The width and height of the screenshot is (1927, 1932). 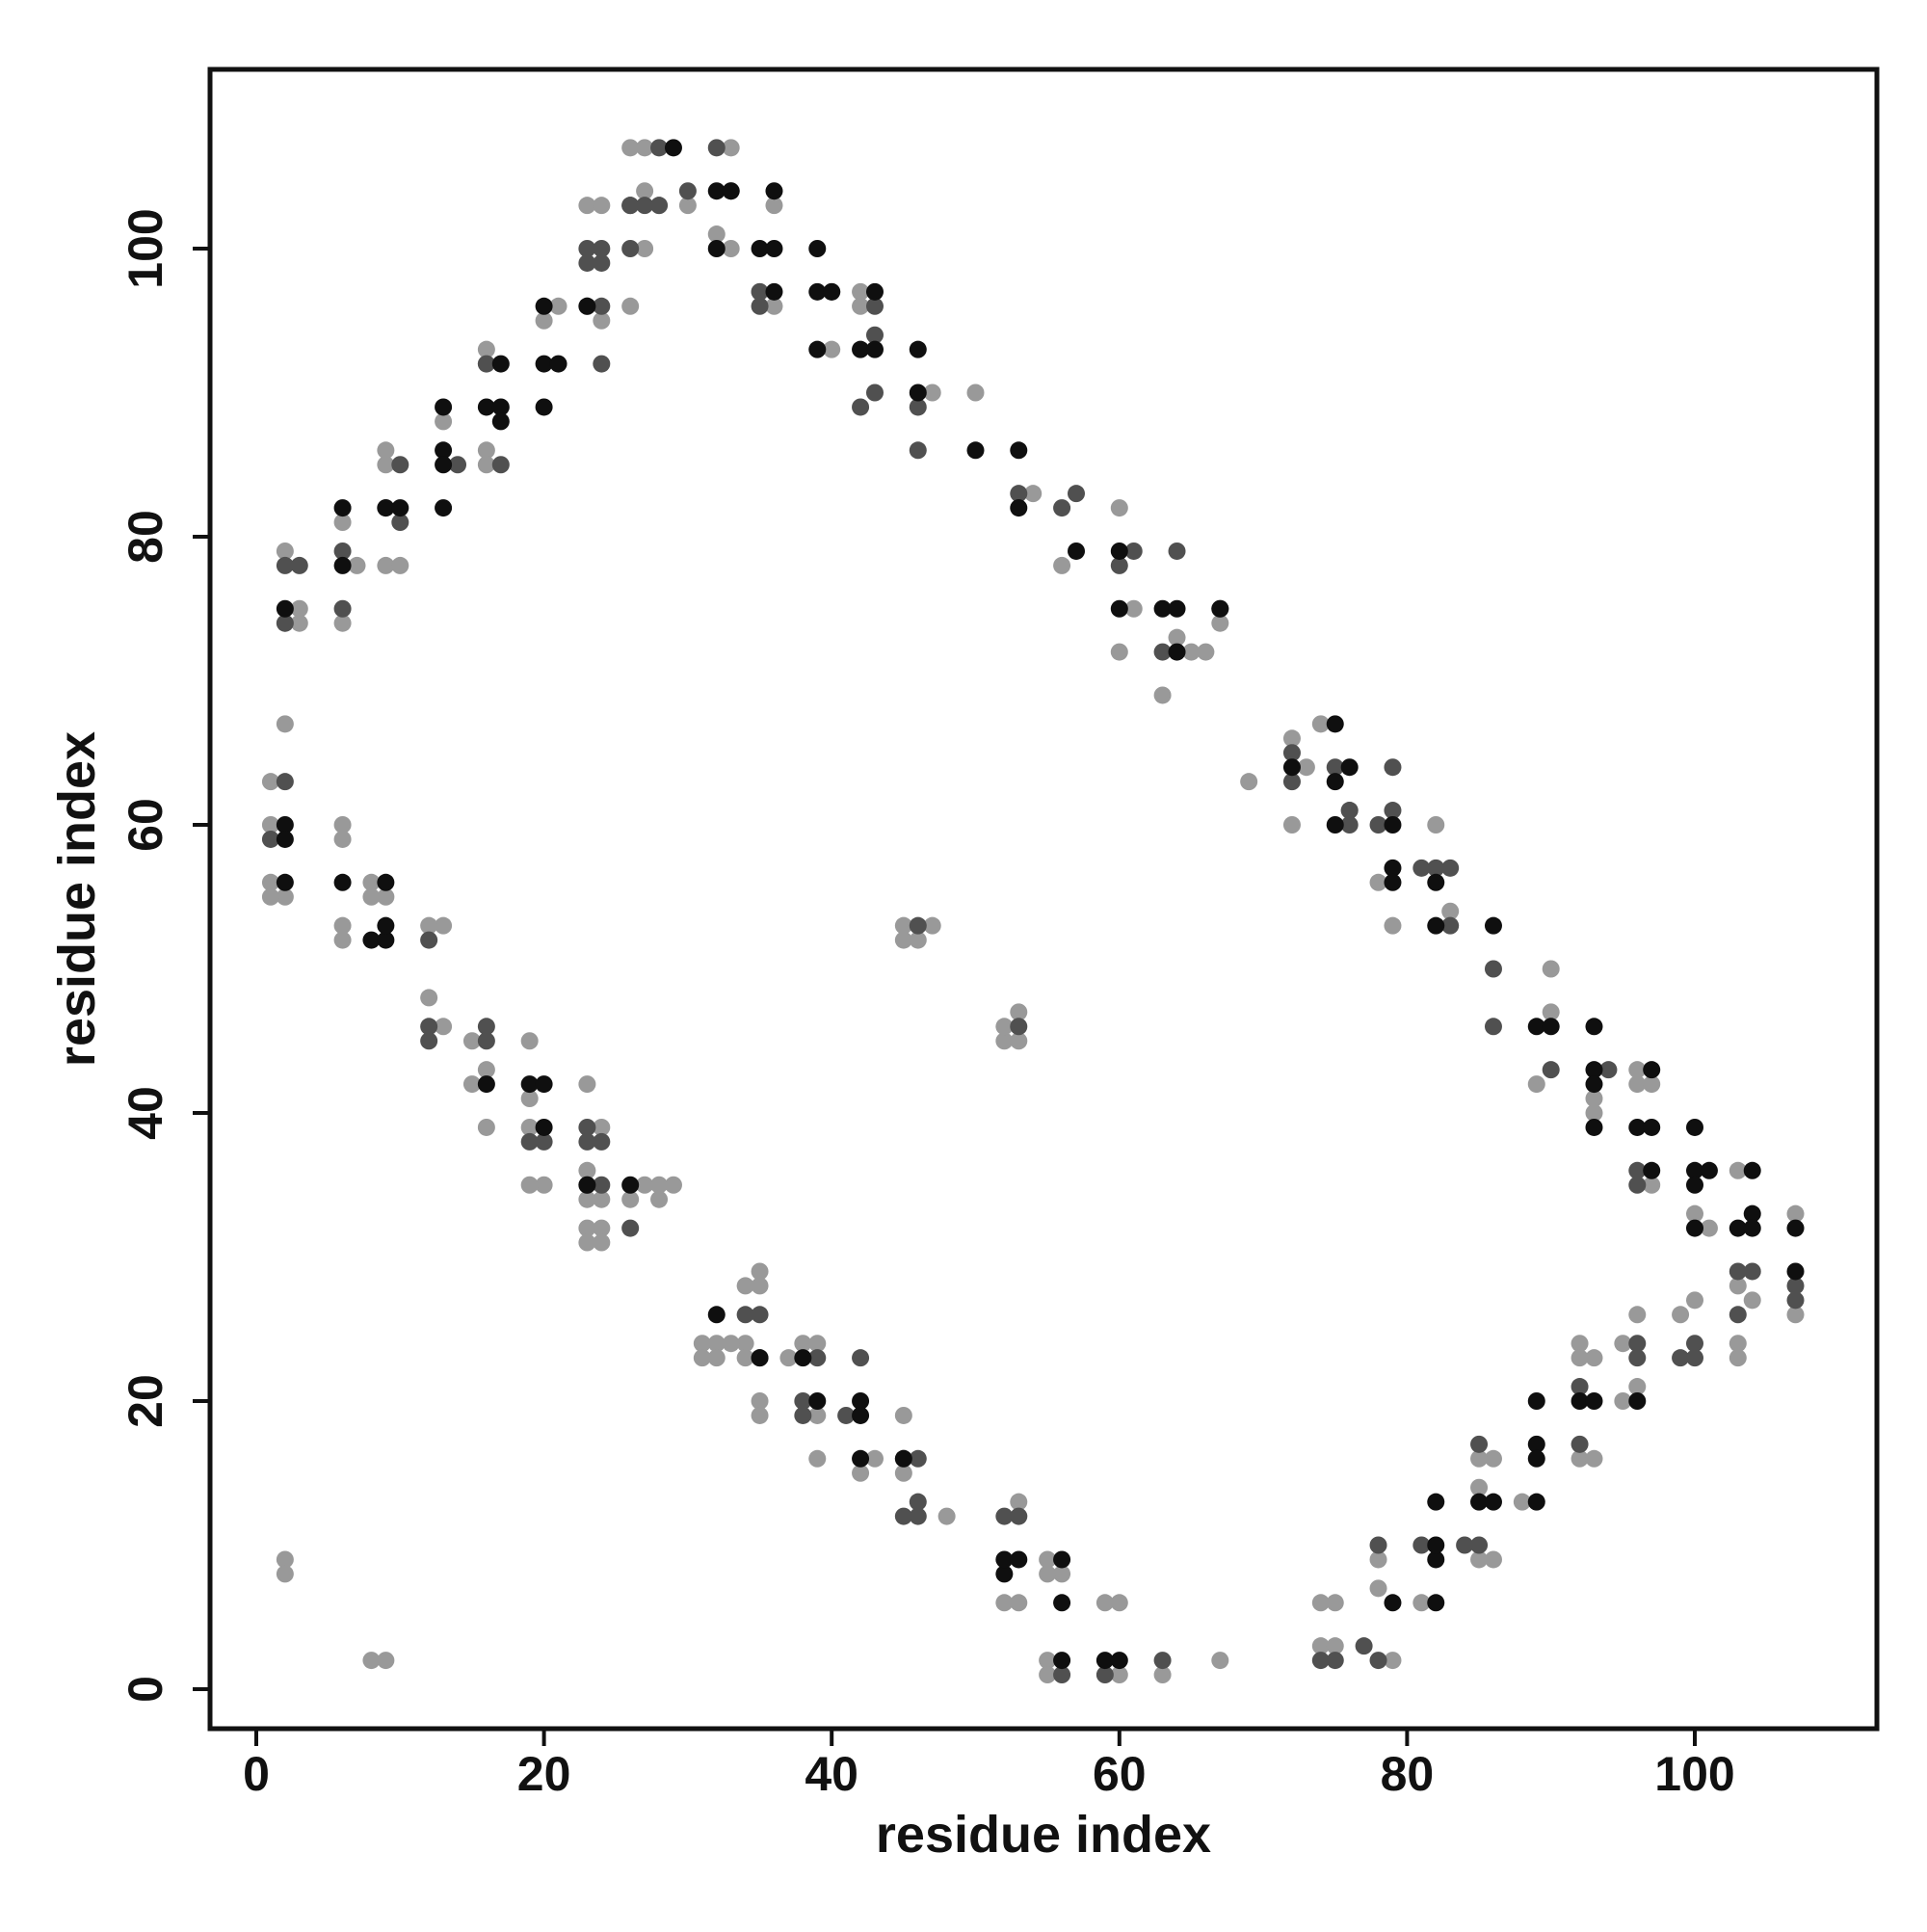 I want to click on y-tick-label: 80, so click(x=145, y=537).